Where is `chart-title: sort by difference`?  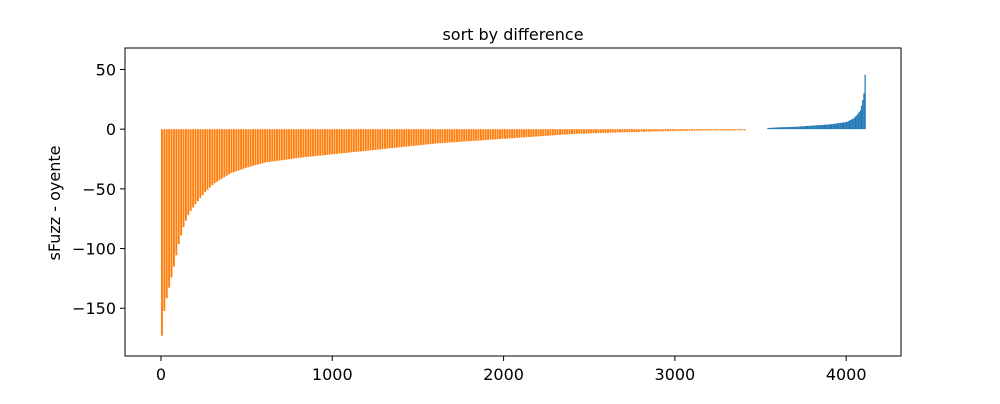
chart-title: sort by difference is located at coordinates (512, 34).